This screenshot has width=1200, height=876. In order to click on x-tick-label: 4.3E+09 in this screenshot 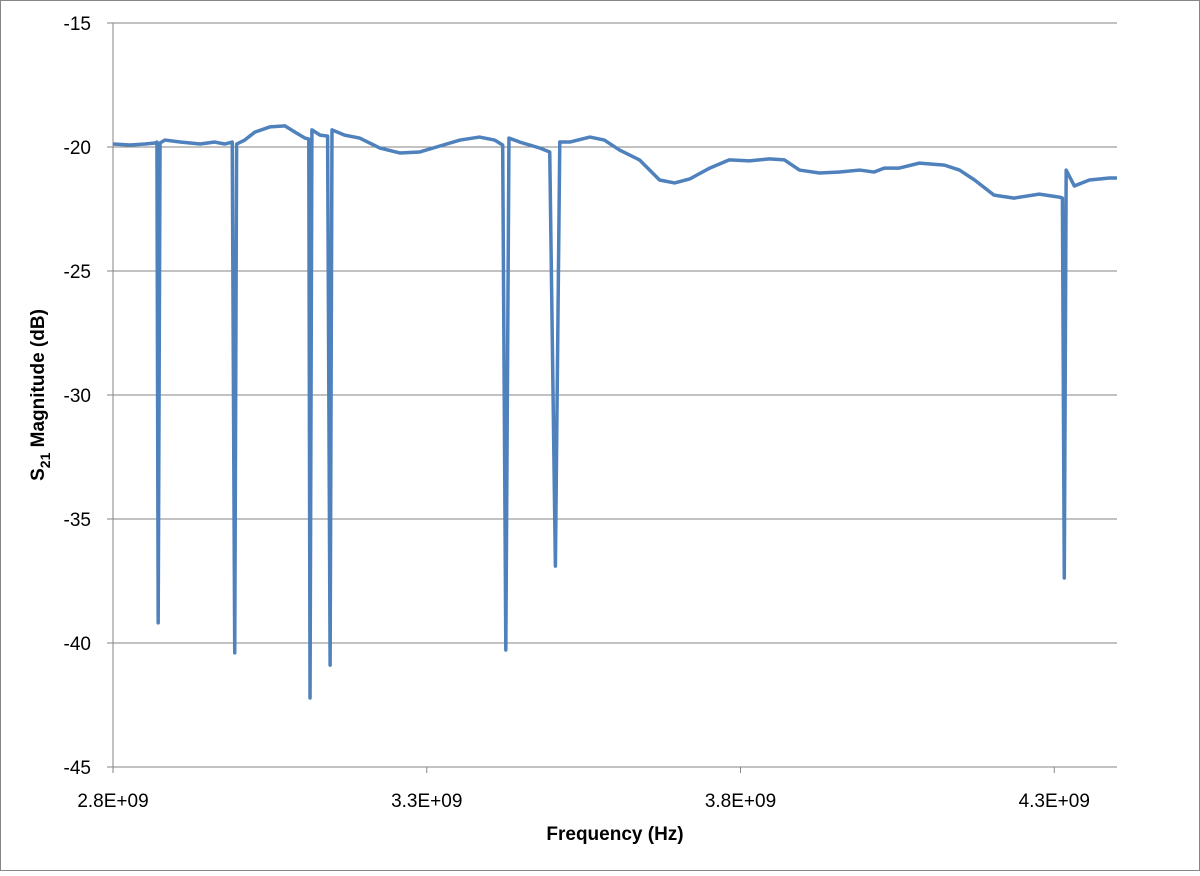, I will do `click(1054, 801)`.